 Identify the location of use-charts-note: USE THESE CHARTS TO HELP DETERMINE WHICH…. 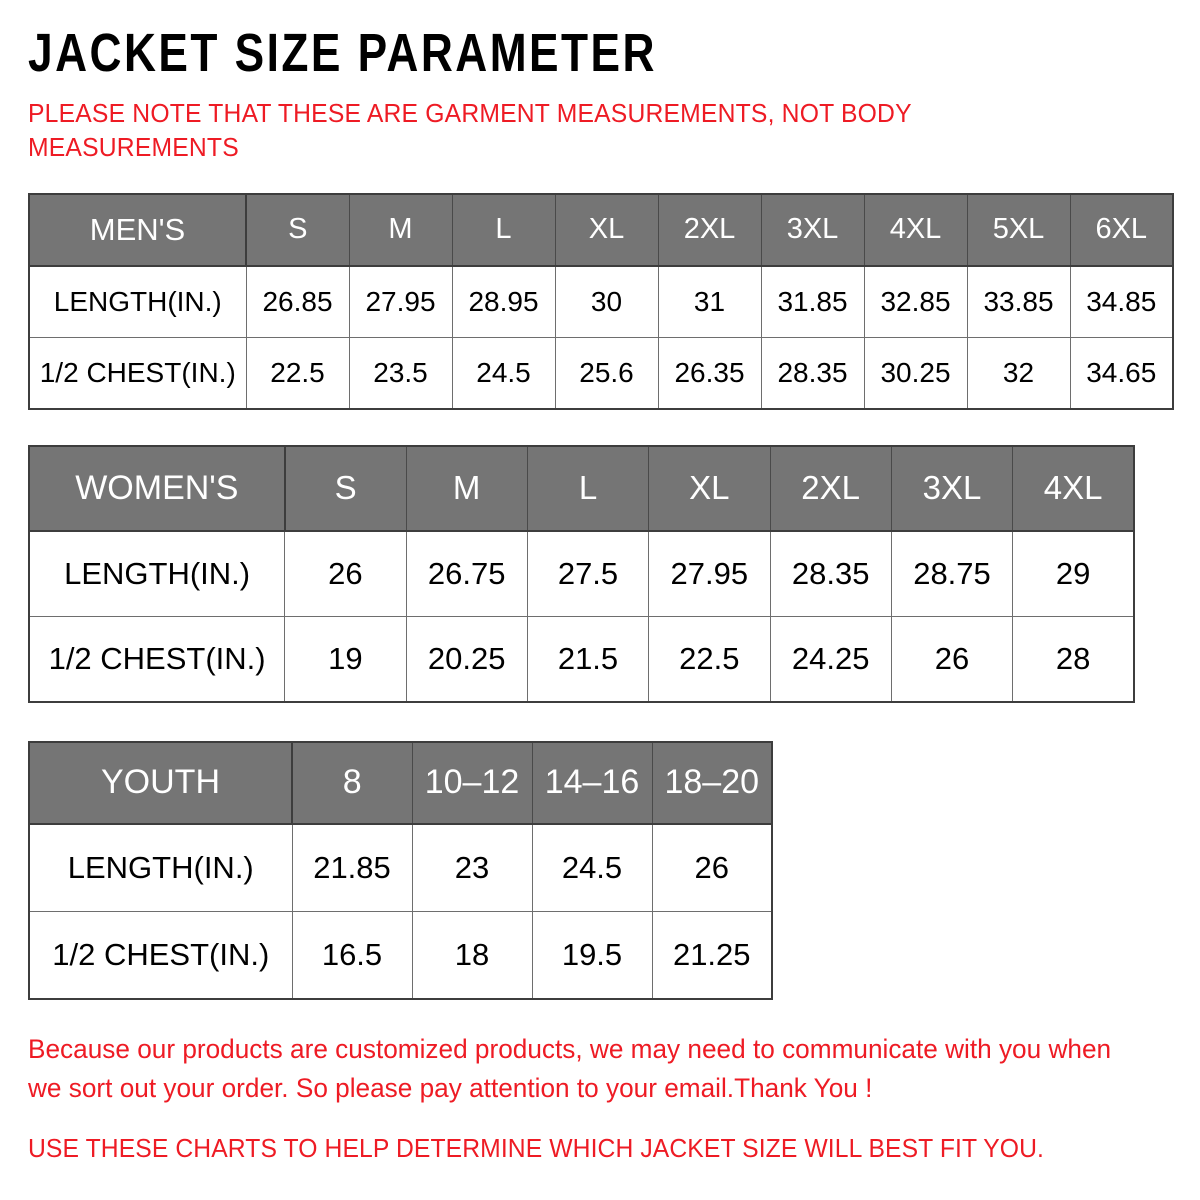
(536, 1147).